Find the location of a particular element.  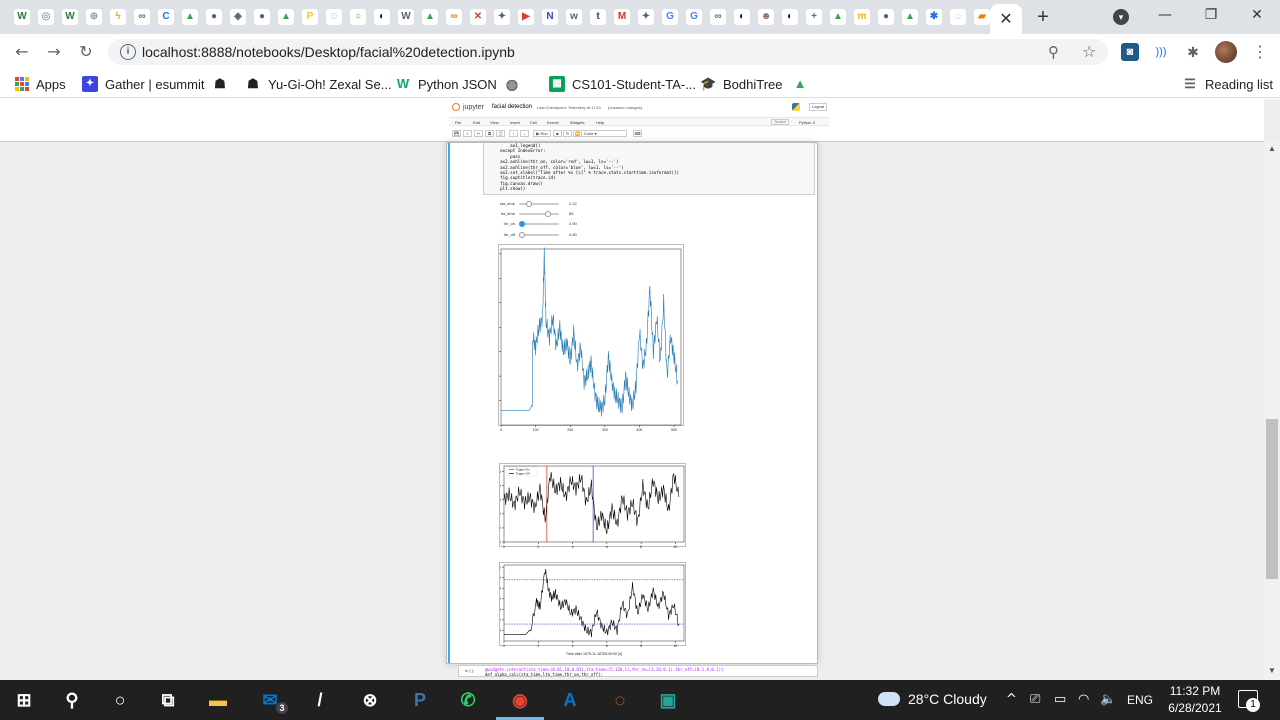

minimize-button: — is located at coordinates (1165, 15).